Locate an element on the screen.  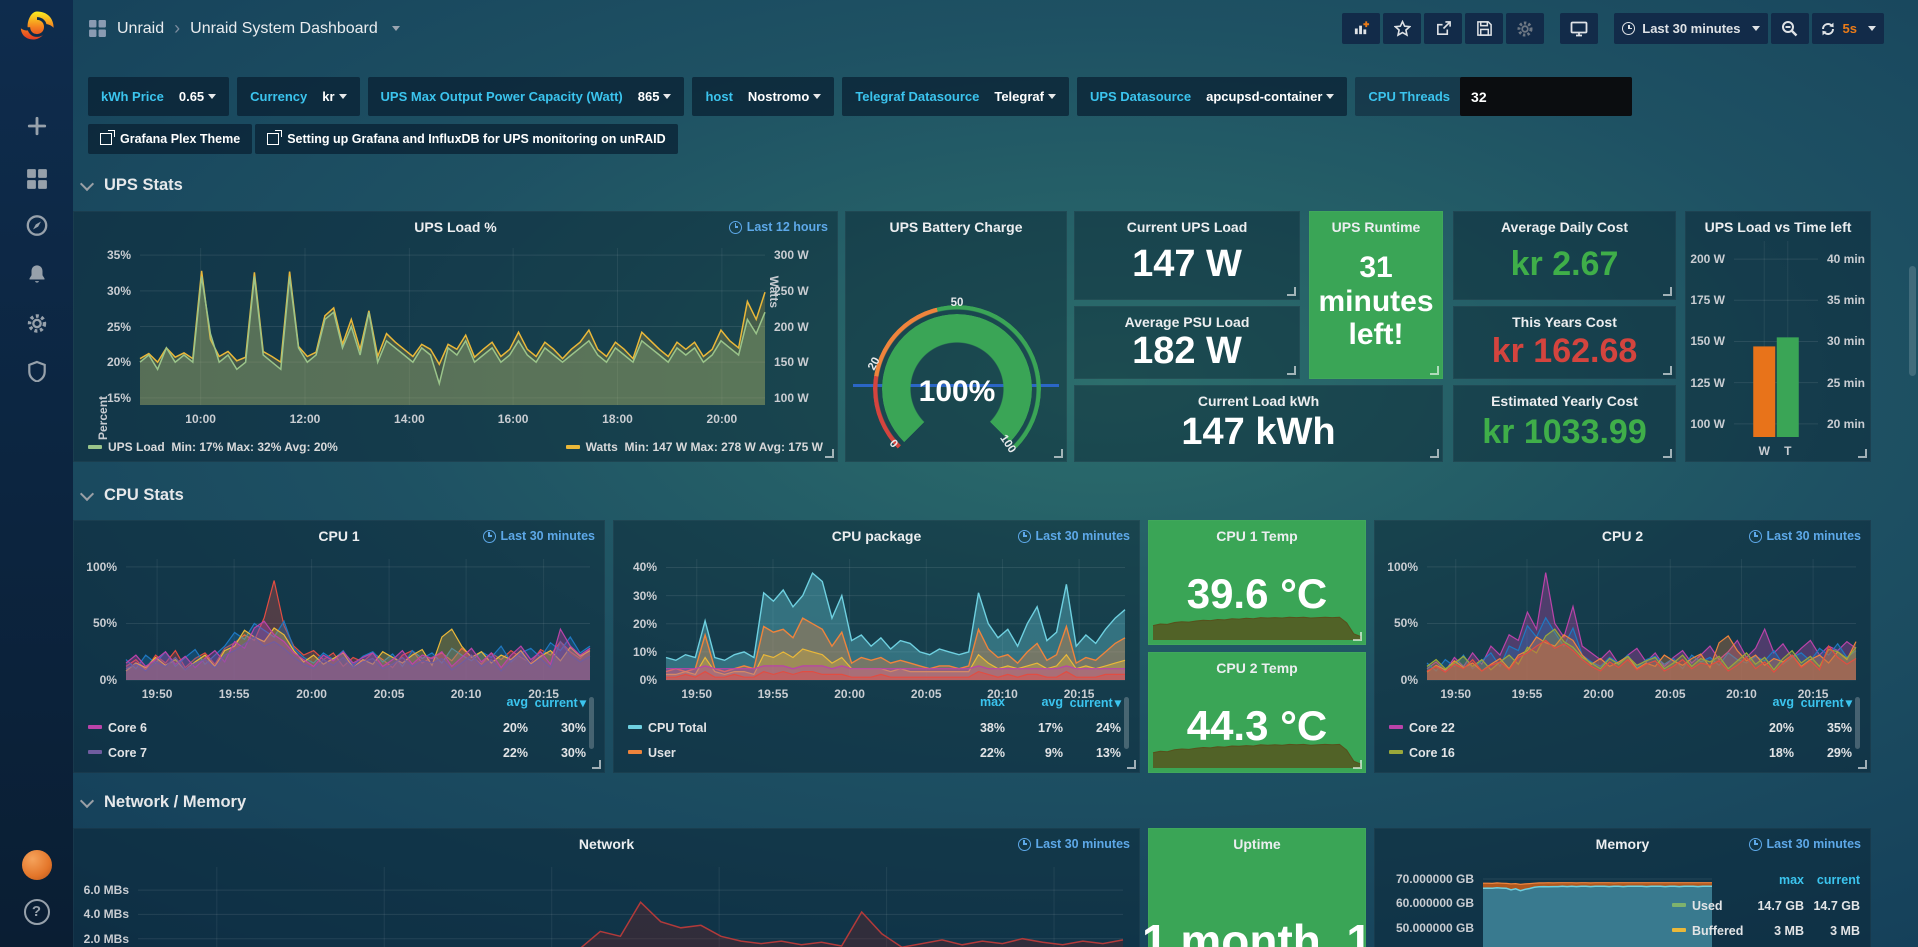
add-panel-button is located at coordinates (1361, 28).